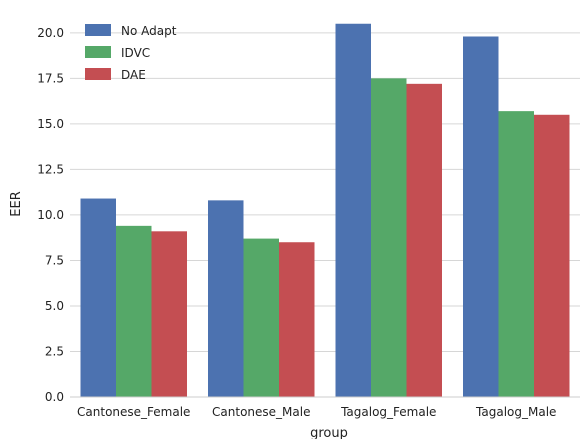 Image resolution: width=582 pixels, height=439 pixels. Describe the element at coordinates (353, 210) in the screenshot. I see `bar-no-adapt-tagalog_female` at that location.